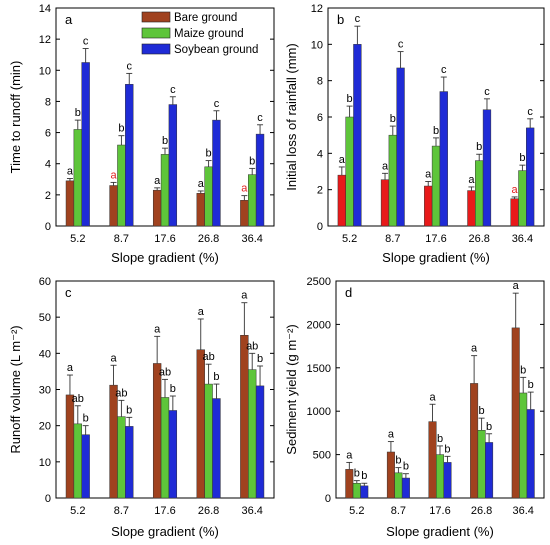 Image resolution: width=550 pixels, height=545 pixels. What do you see at coordinates (481, 511) in the screenshot?
I see `x-tick-label-d-3: 26.8` at bounding box center [481, 511].